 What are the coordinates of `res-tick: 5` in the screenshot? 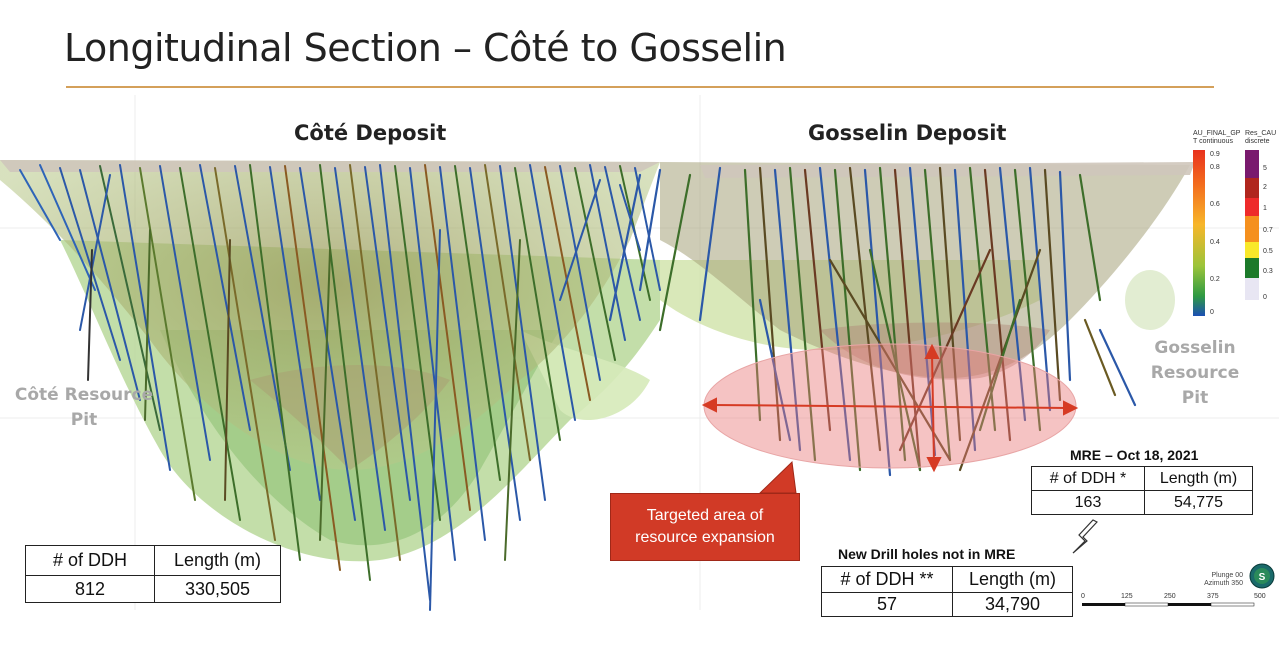 It's located at (1265, 168).